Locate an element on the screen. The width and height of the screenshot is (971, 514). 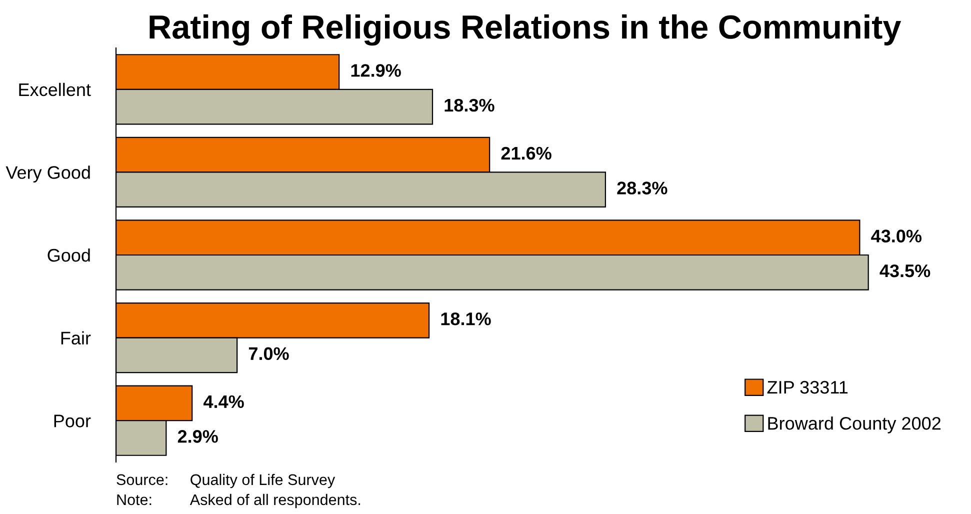
y-tick-label: Fair is located at coordinates (76, 338).